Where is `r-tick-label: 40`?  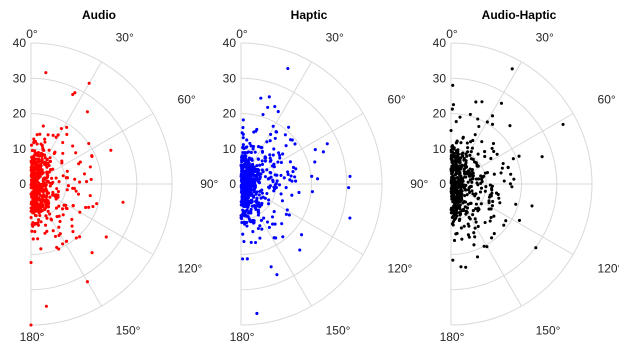
r-tick-label: 40 is located at coordinates (230, 43).